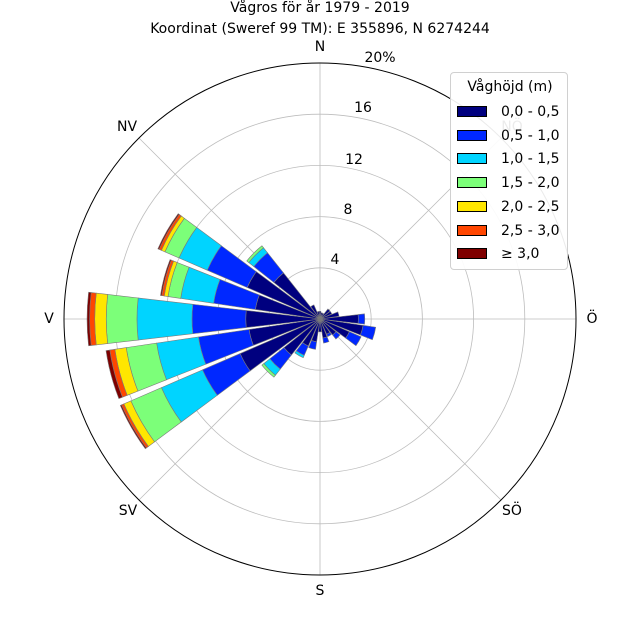  Describe the element at coordinates (380, 58) in the screenshot. I see `radial-tick-label-20: 20%` at that location.